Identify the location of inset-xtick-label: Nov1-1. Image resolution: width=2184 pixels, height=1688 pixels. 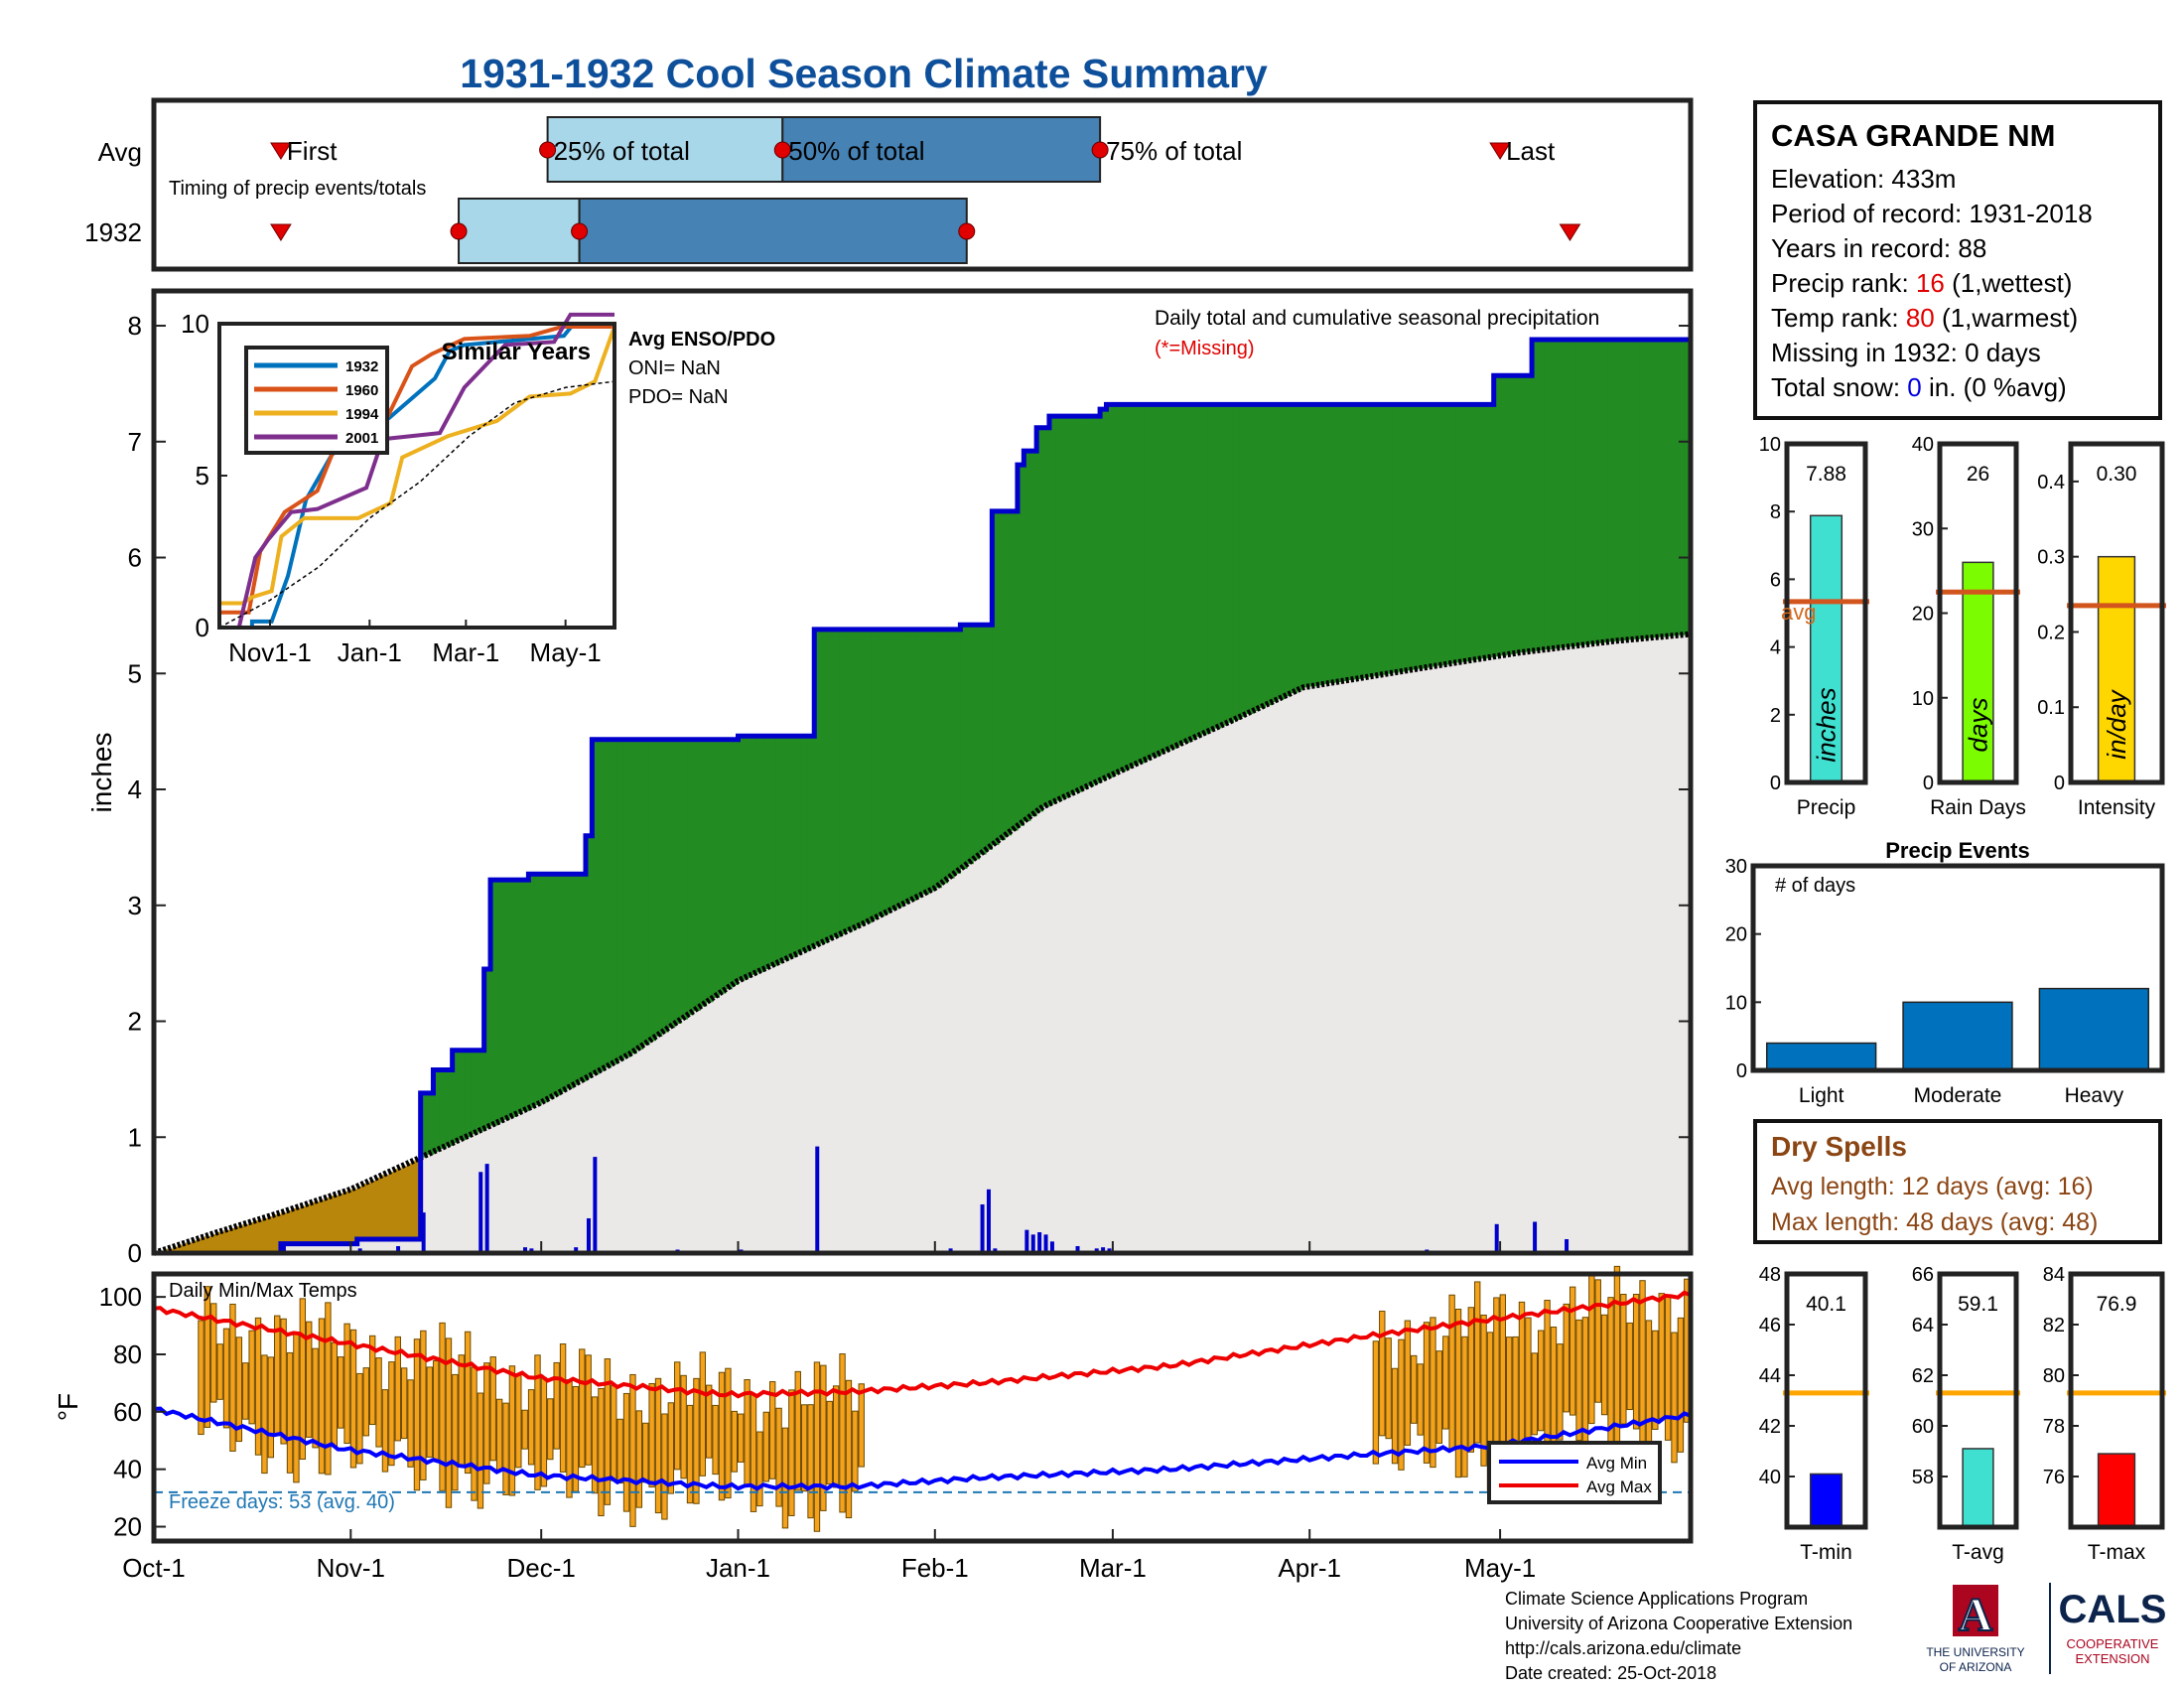
(270, 652).